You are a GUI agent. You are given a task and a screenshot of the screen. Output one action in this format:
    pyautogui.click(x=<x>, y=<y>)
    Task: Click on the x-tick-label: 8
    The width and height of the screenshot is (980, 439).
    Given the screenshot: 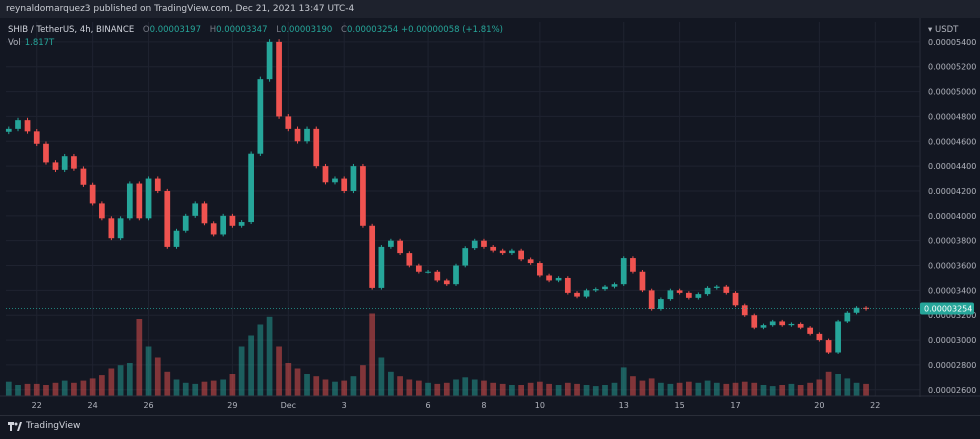 What is the action you would take?
    pyautogui.click(x=483, y=405)
    